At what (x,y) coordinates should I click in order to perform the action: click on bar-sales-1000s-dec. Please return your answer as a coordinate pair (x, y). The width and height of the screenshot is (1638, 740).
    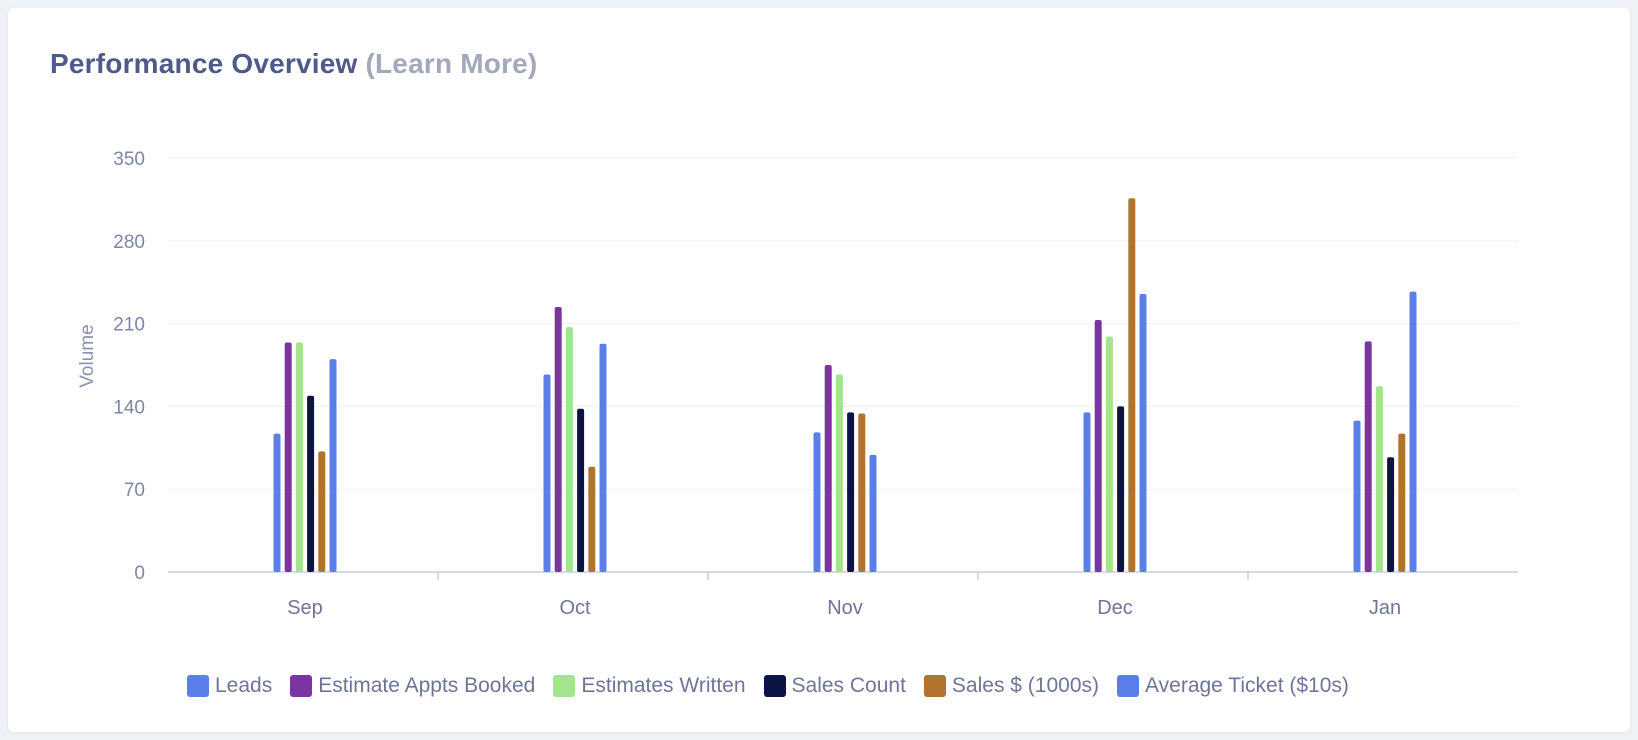
    Looking at the image, I should click on (1132, 385).